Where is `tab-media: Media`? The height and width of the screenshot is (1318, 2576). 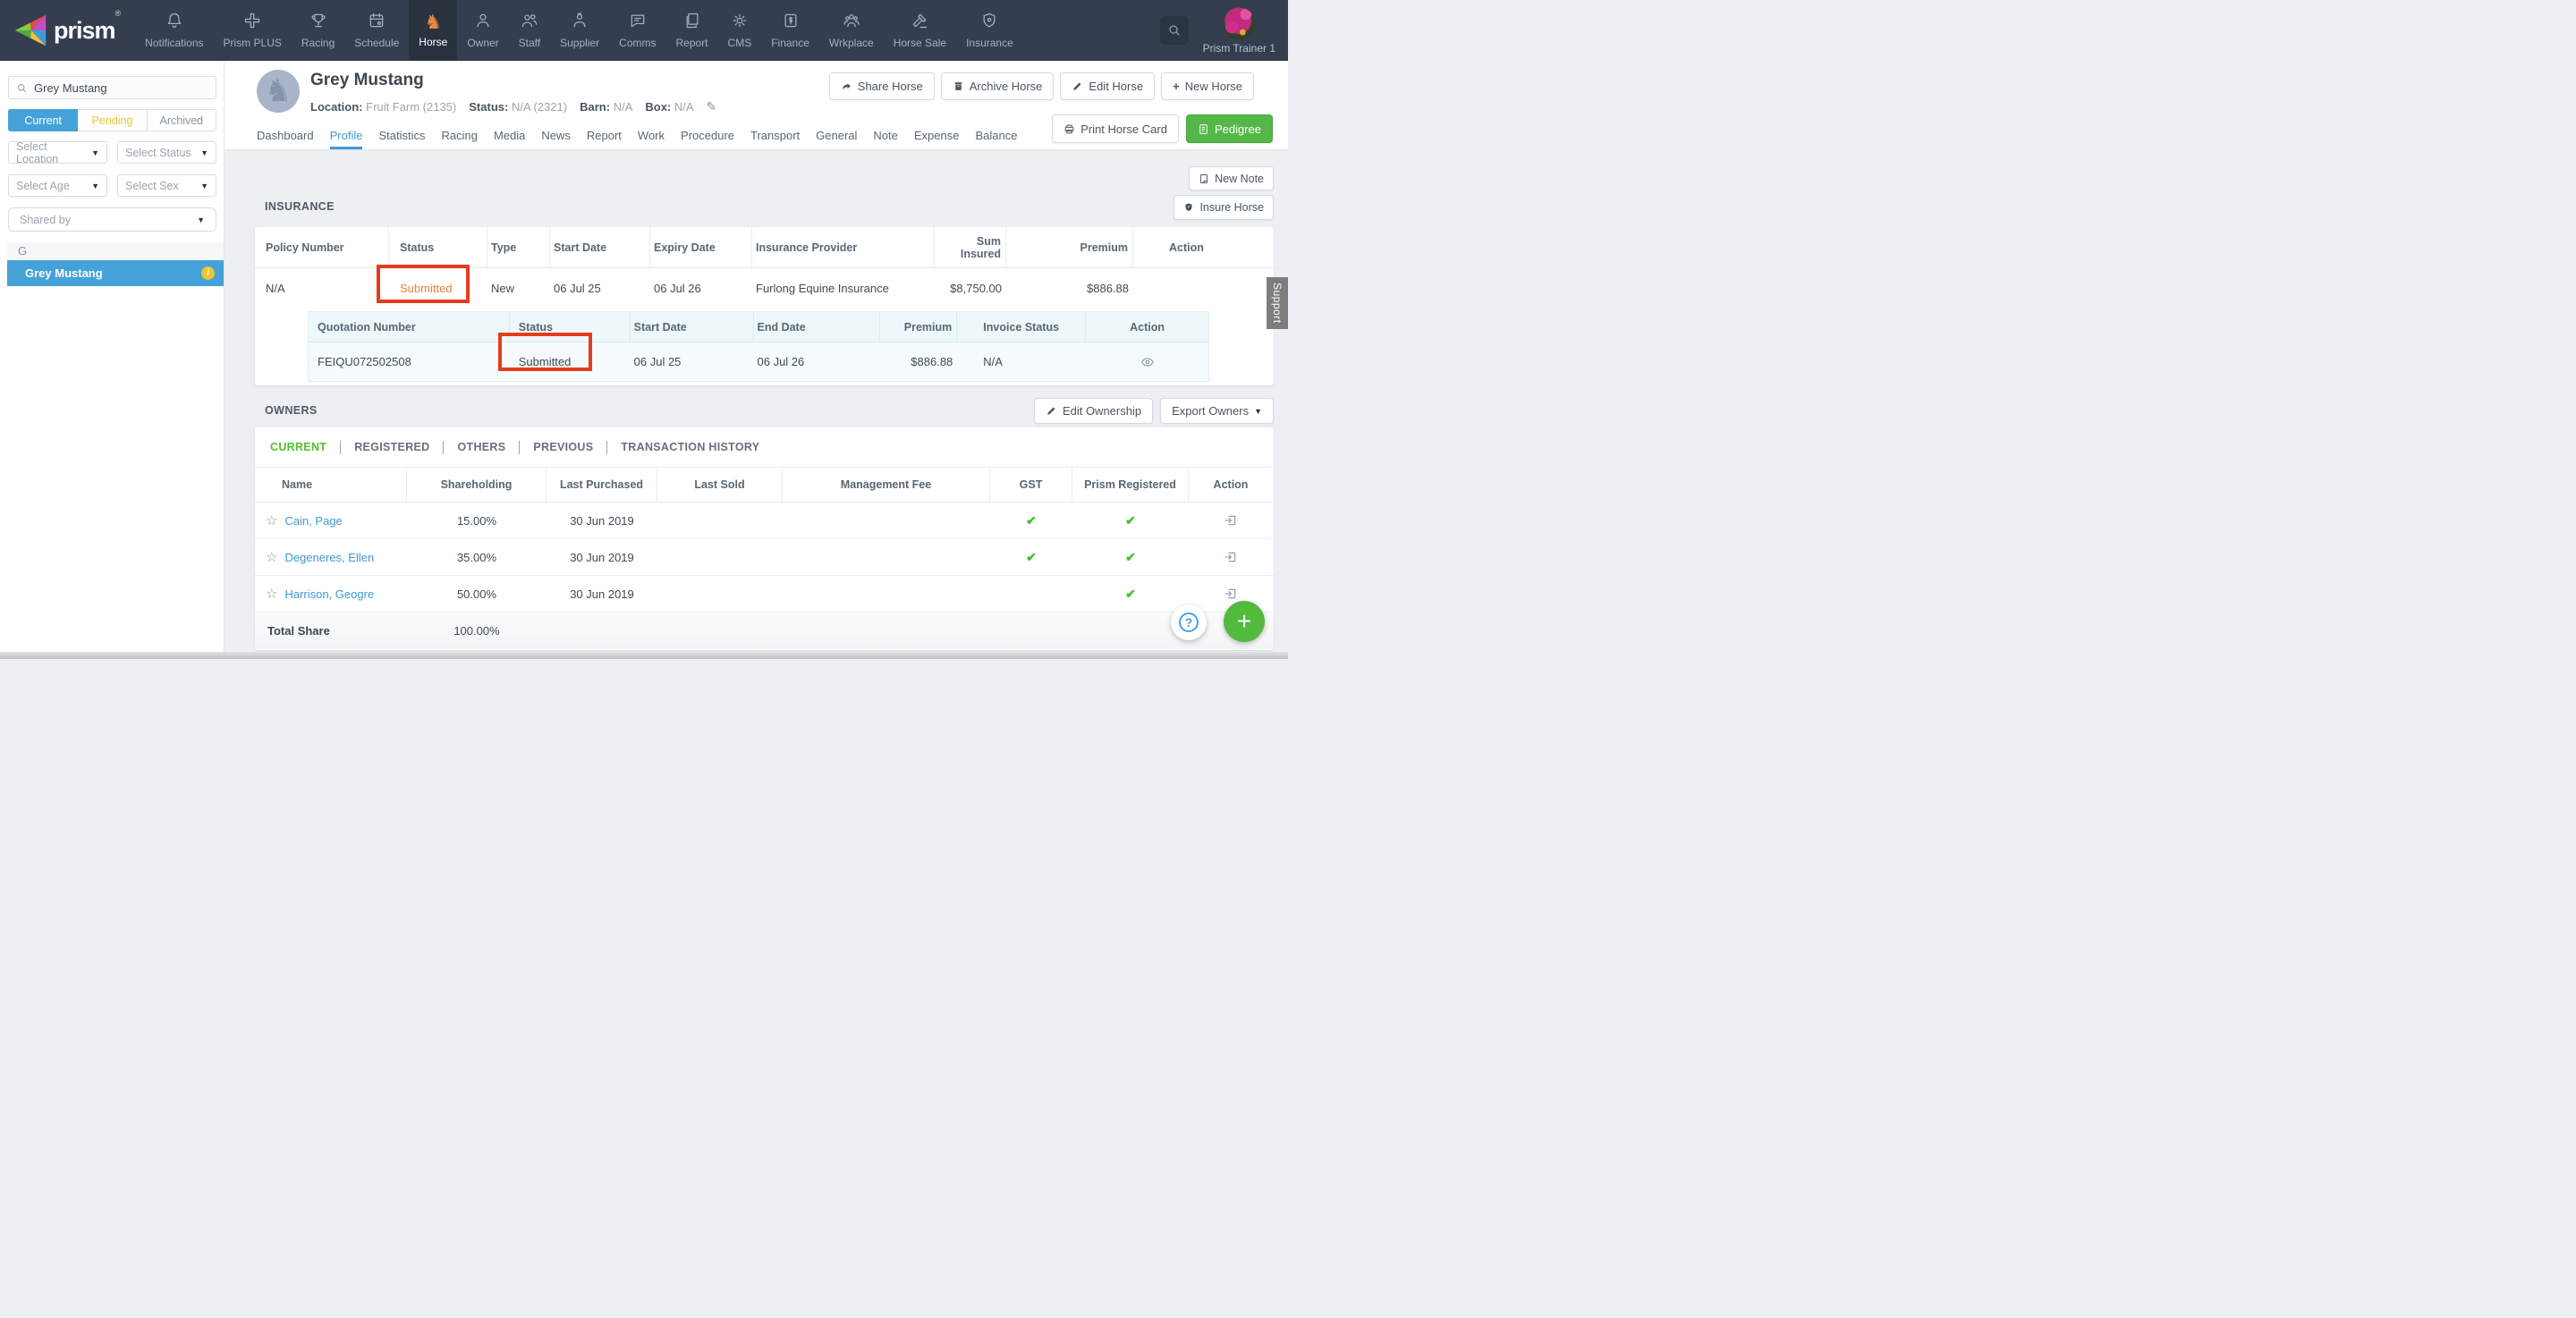 tab-media: Media is located at coordinates (509, 136).